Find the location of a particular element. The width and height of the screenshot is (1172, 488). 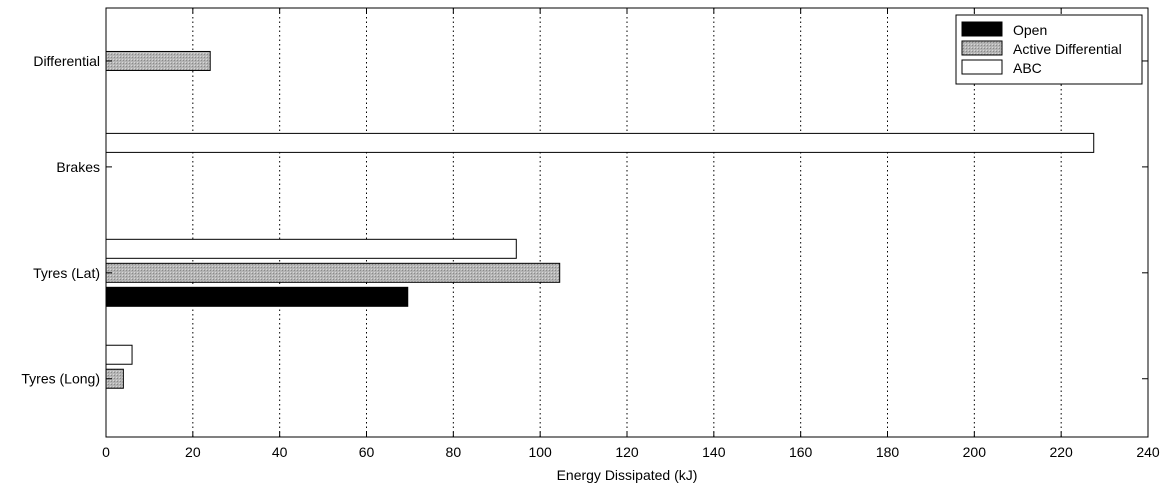

x-tick-label: 60 is located at coordinates (367, 452).